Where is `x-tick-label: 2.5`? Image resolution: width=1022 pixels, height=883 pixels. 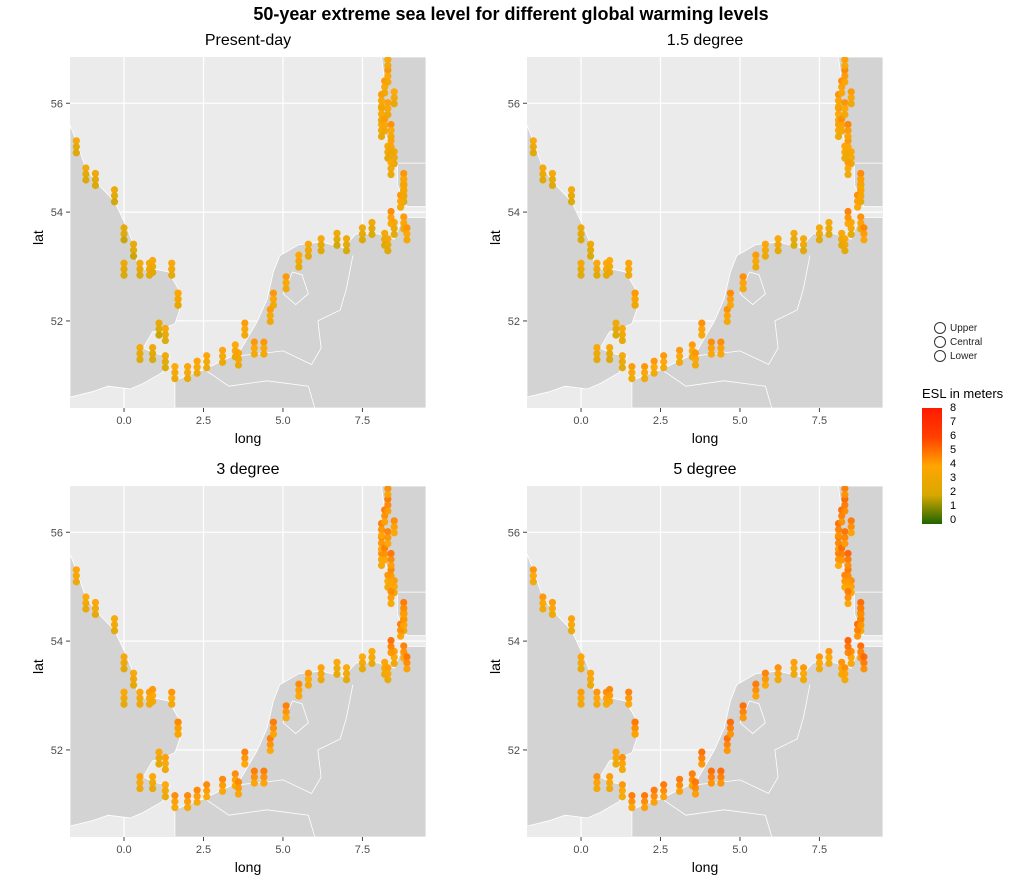
x-tick-label: 2.5 is located at coordinates (660, 850).